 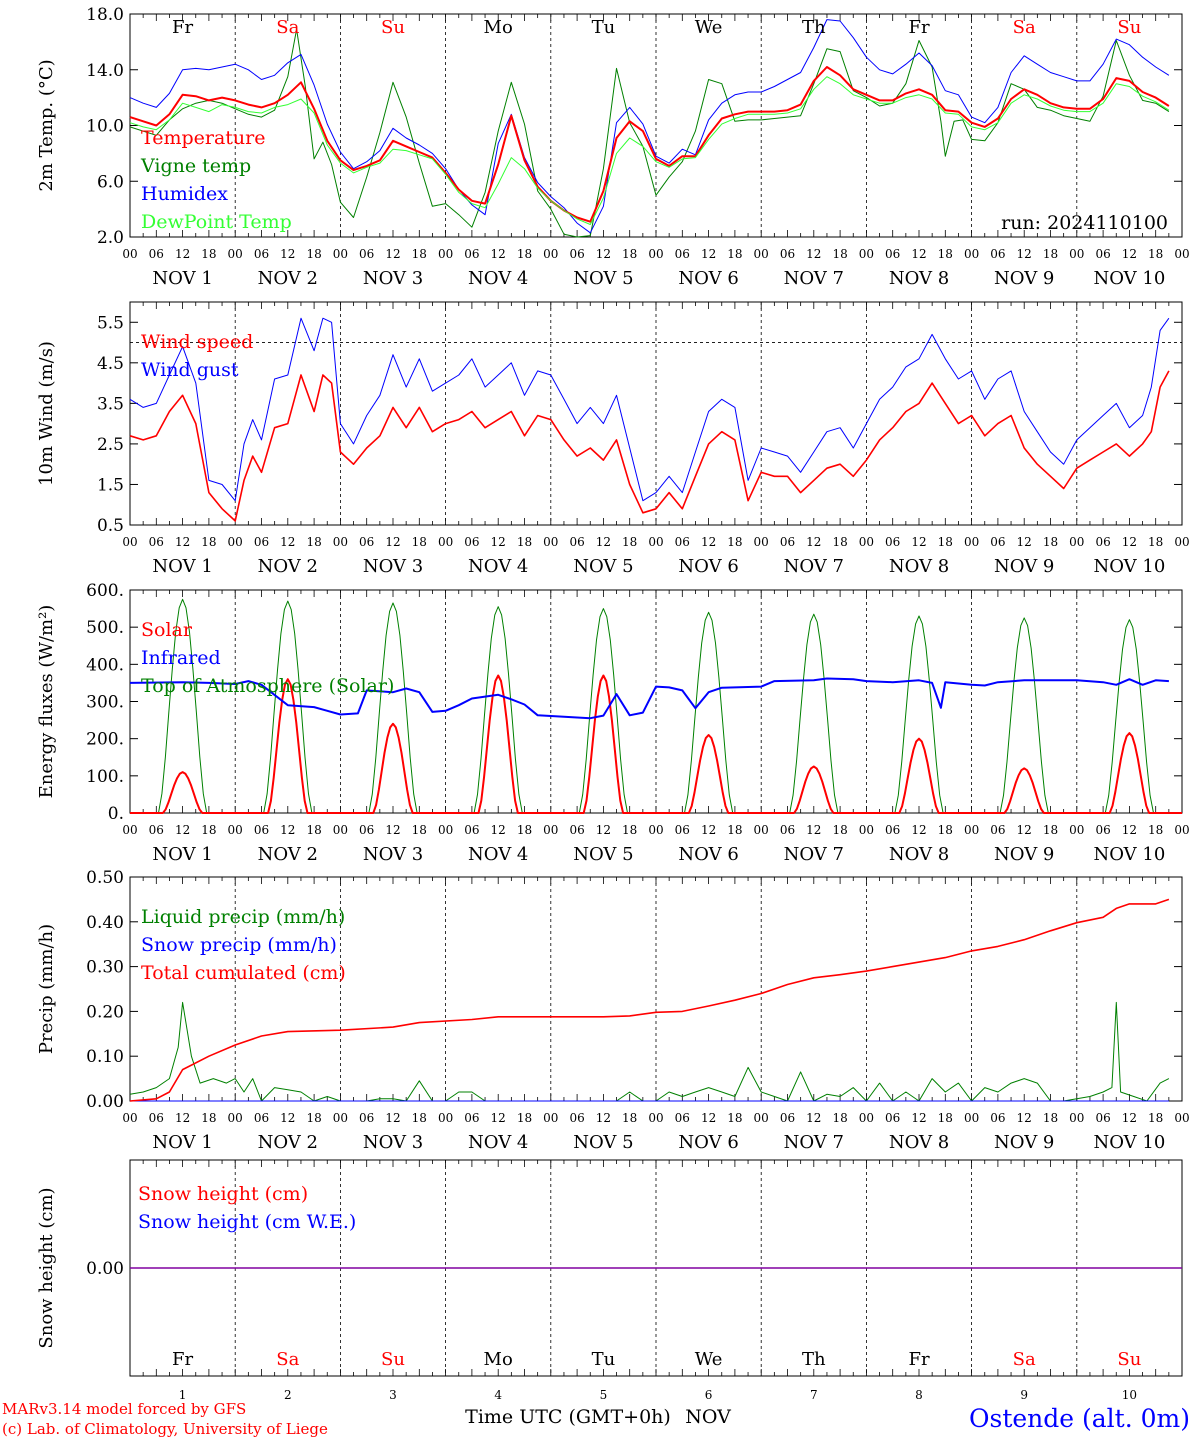 I want to click on series-line-wind-speed, so click(x=649, y=446).